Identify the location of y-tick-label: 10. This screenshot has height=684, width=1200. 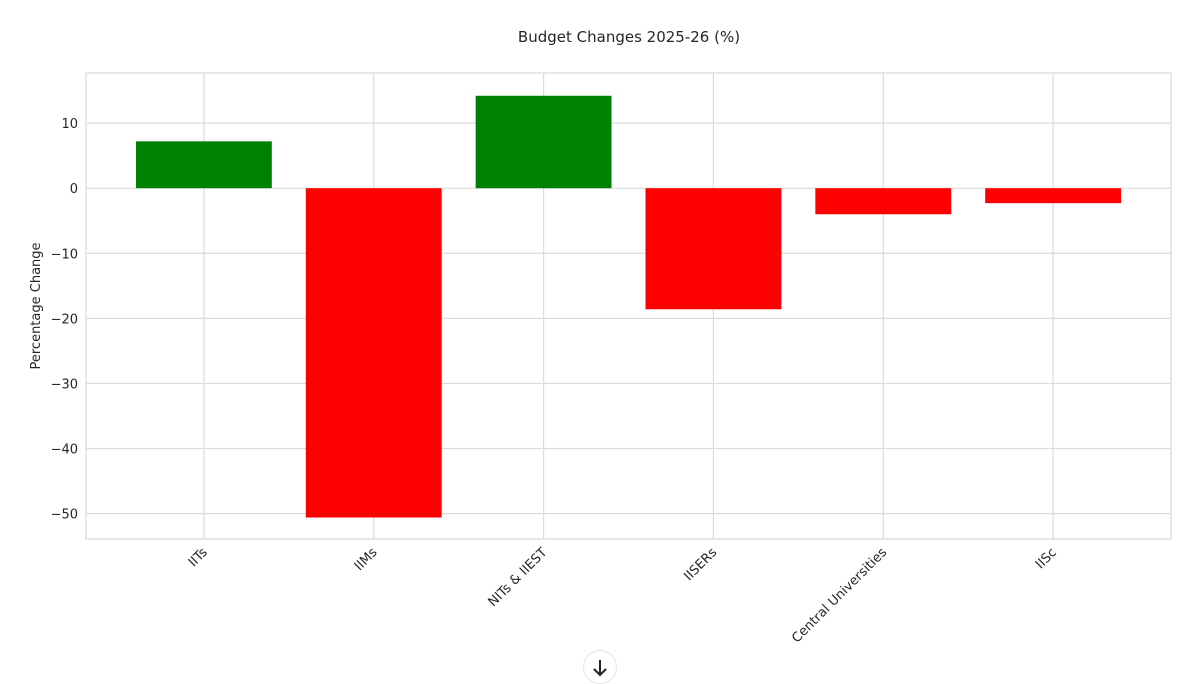
(69, 124).